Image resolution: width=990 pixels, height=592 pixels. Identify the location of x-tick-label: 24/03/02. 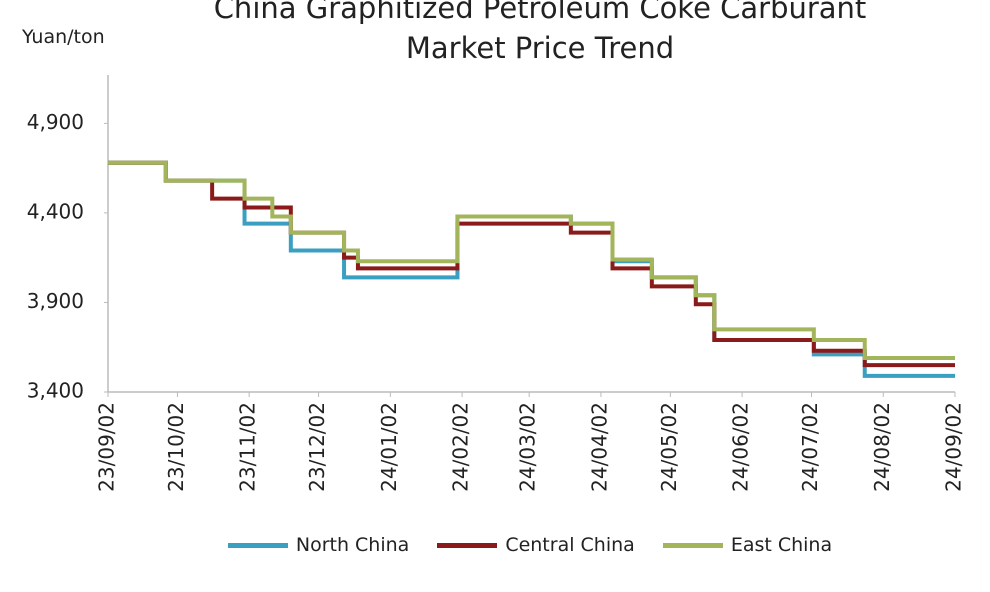
(528, 447).